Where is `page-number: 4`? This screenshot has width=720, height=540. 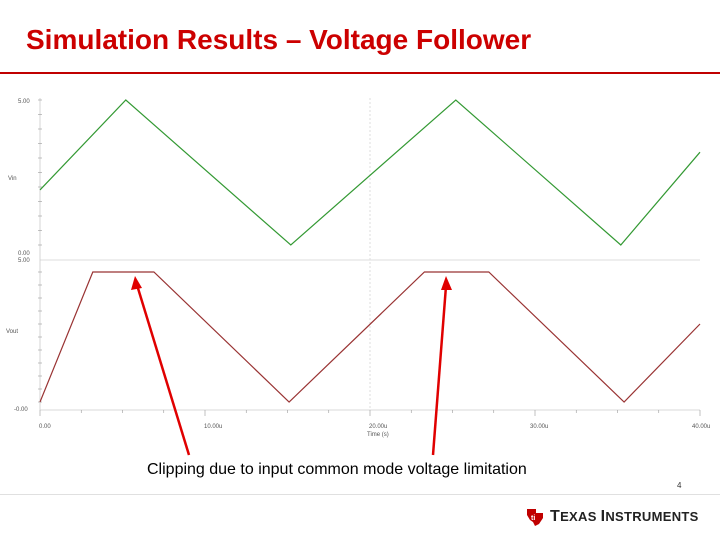
page-number: 4 is located at coordinates (679, 485).